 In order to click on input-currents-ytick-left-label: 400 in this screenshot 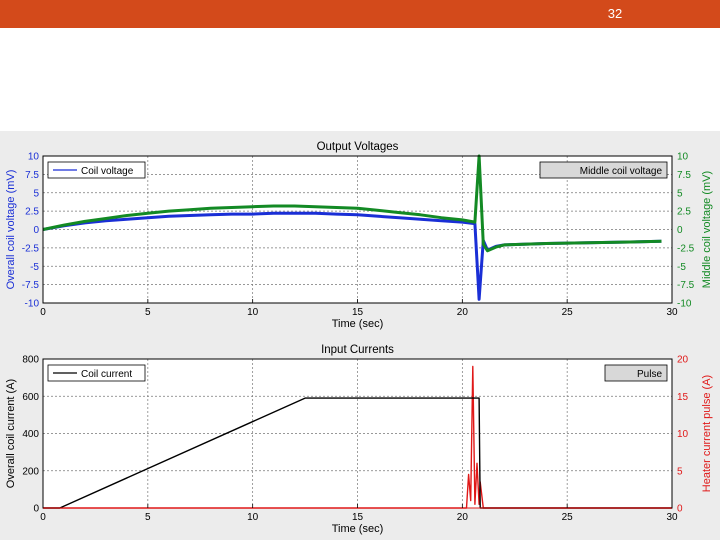, I will do `click(30, 434)`.